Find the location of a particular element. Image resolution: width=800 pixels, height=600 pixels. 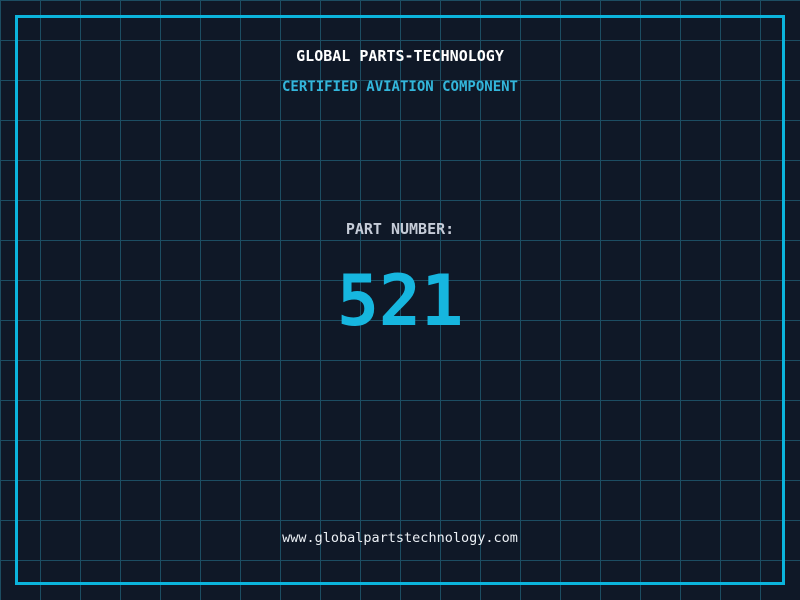

part-number-value: 521 is located at coordinates (400, 301).